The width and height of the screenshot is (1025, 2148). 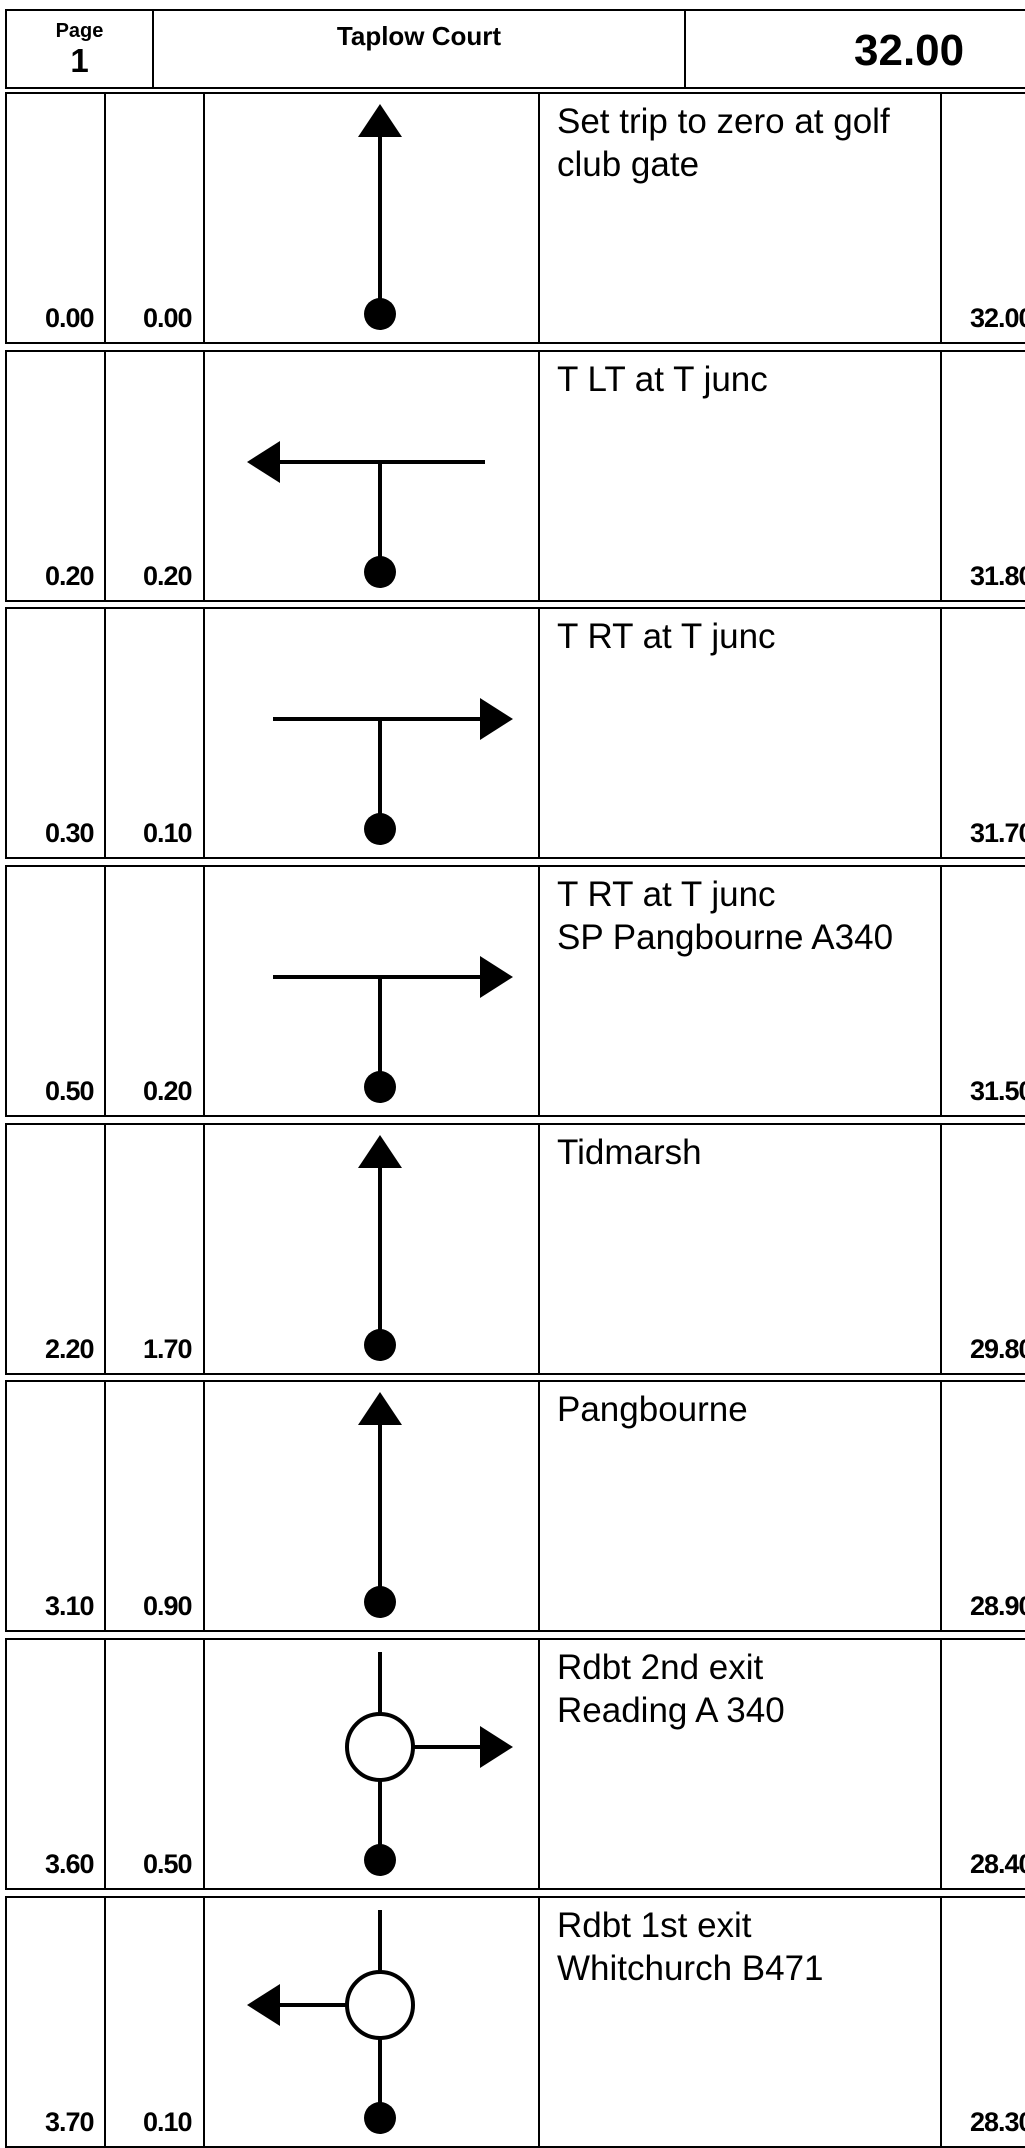 I want to click on interval-distance: 0.00, so click(x=168, y=318).